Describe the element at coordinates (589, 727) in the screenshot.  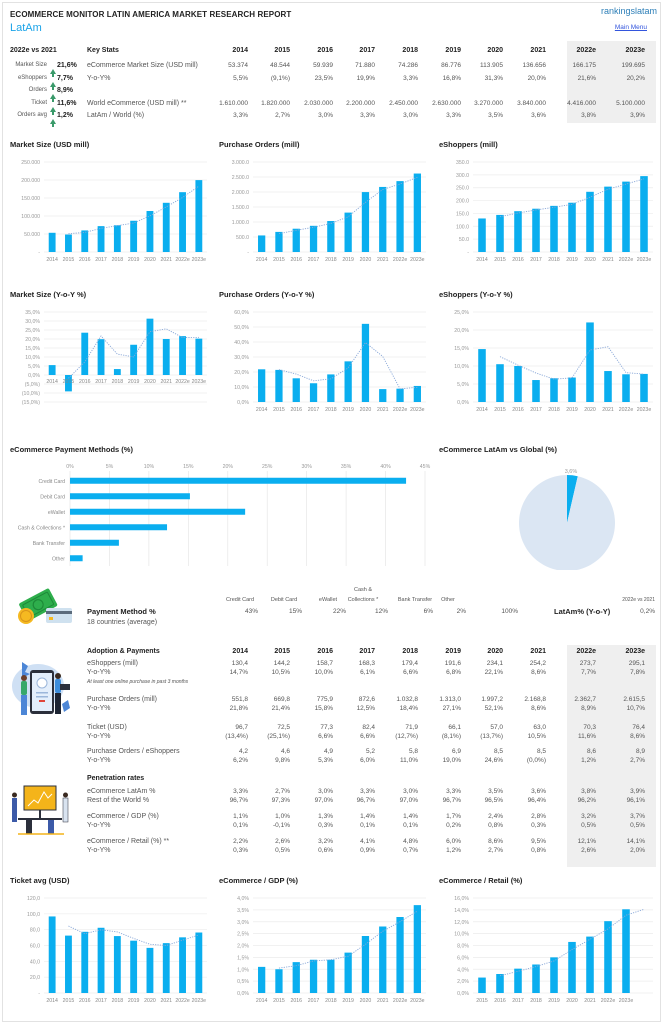
I see `adoption-cell: 70,3` at that location.